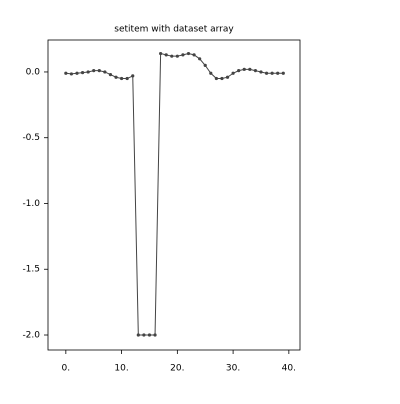  What do you see at coordinates (31, 336) in the screenshot?
I see `y-tick-label: -2.0` at bounding box center [31, 336].